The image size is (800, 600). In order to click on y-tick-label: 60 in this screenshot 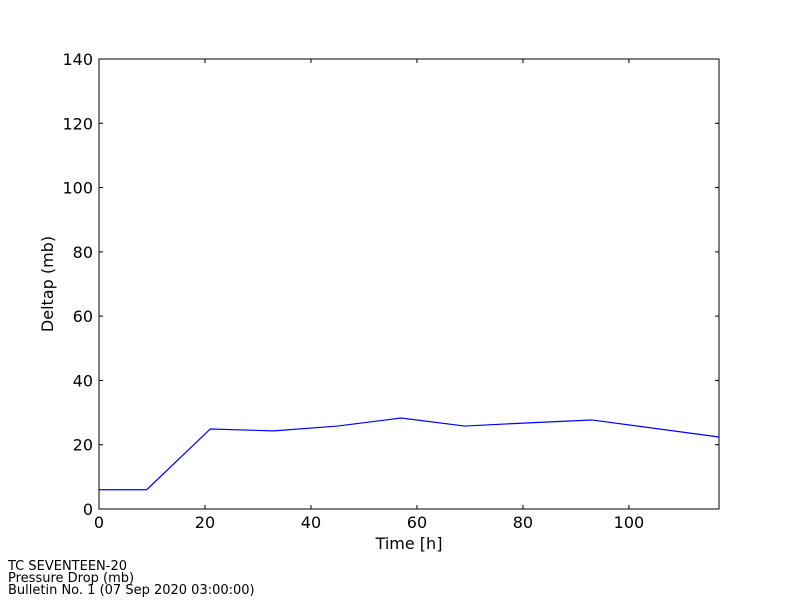, I will do `click(83, 316)`.